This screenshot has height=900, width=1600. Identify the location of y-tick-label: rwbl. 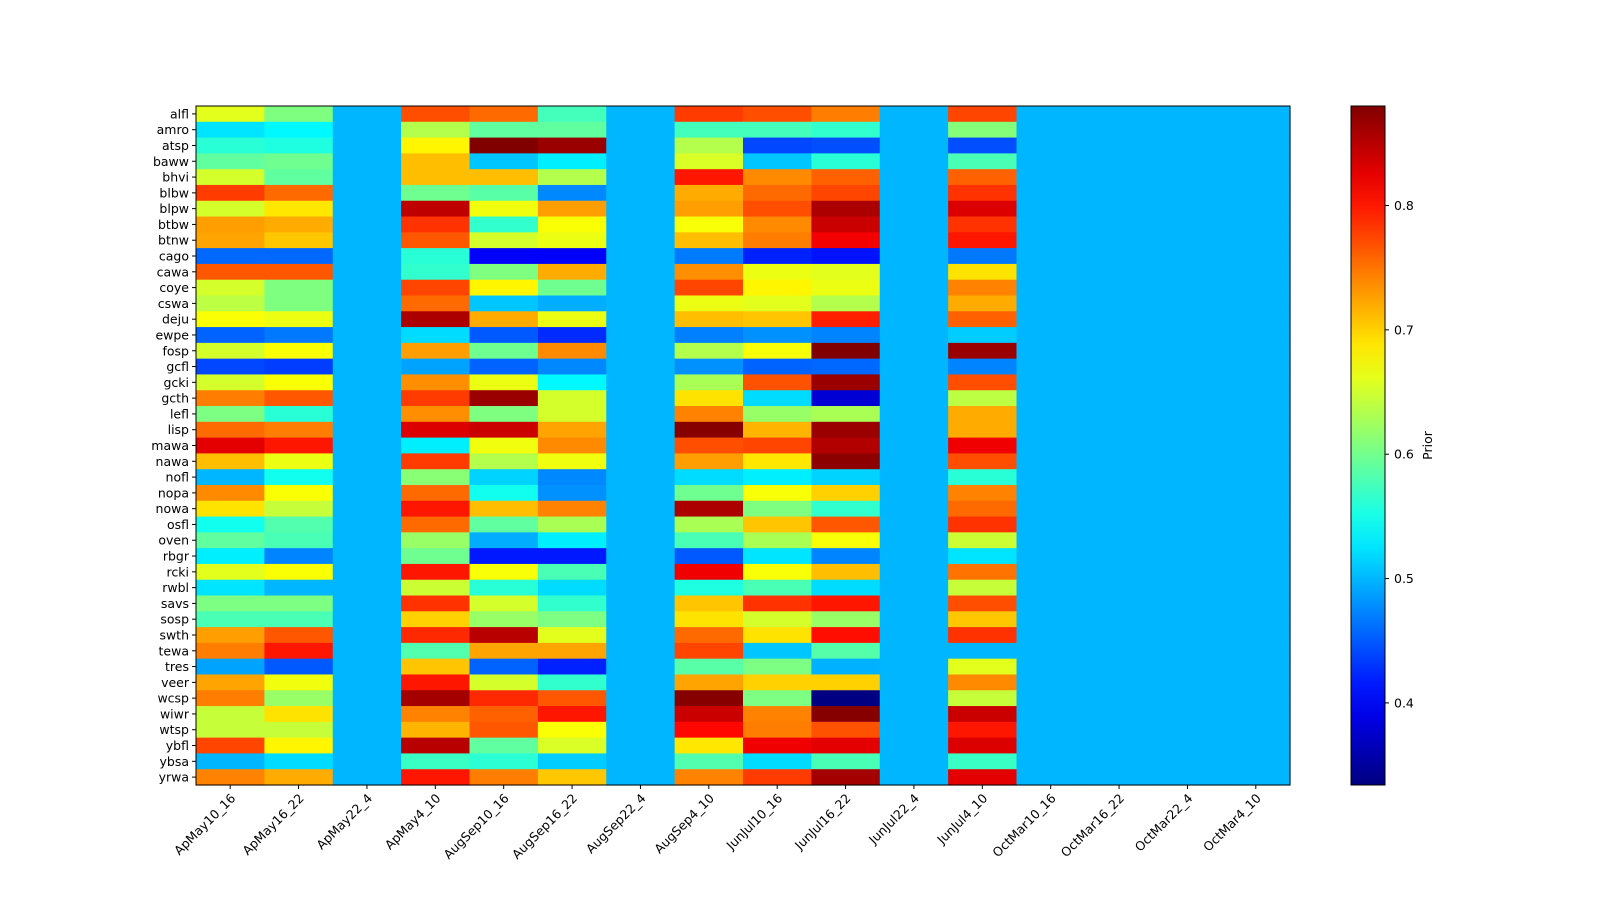
(175, 587).